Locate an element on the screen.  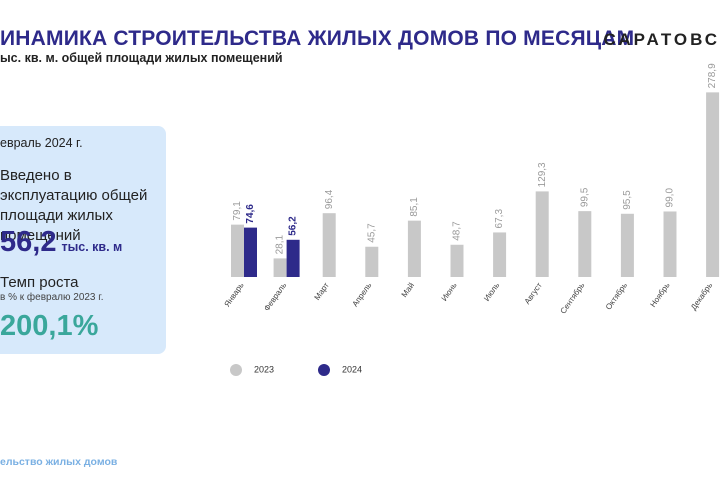
footer-caption: ельство жилых домов is located at coordinates (59, 462).